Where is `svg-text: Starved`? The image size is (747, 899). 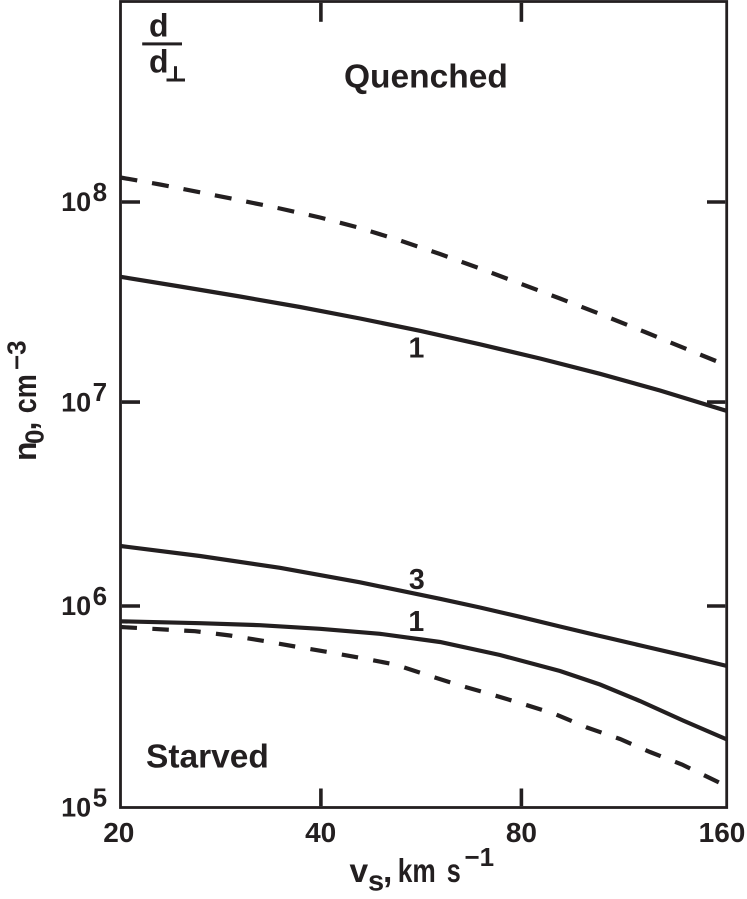 svg-text: Starved is located at coordinates (207, 756).